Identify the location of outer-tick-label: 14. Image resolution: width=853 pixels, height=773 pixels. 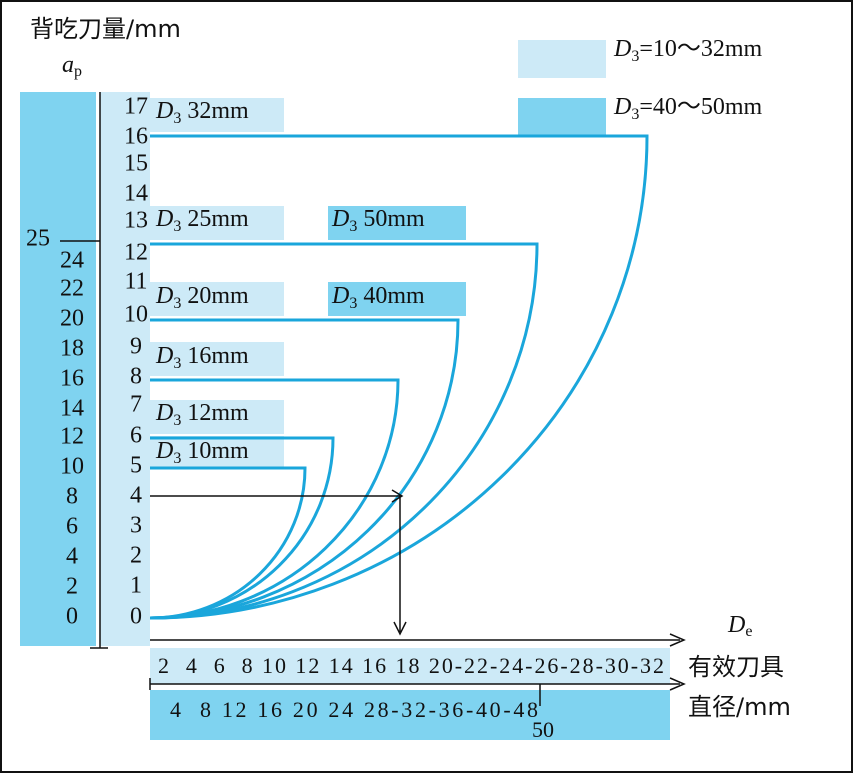
(72, 409).